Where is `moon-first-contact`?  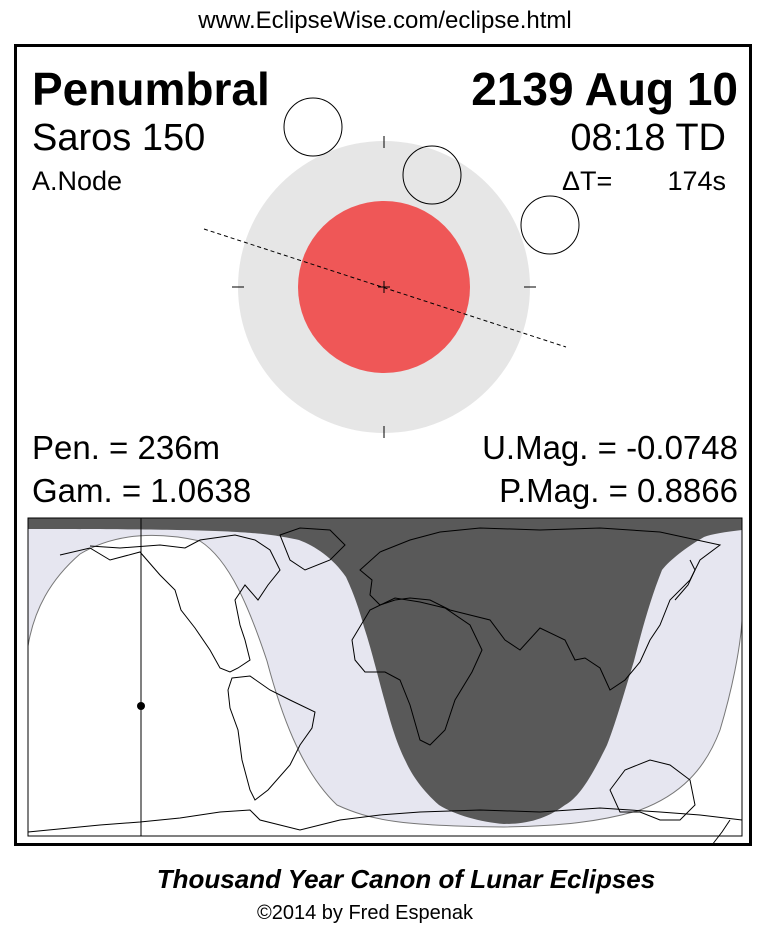
moon-first-contact is located at coordinates (313, 127).